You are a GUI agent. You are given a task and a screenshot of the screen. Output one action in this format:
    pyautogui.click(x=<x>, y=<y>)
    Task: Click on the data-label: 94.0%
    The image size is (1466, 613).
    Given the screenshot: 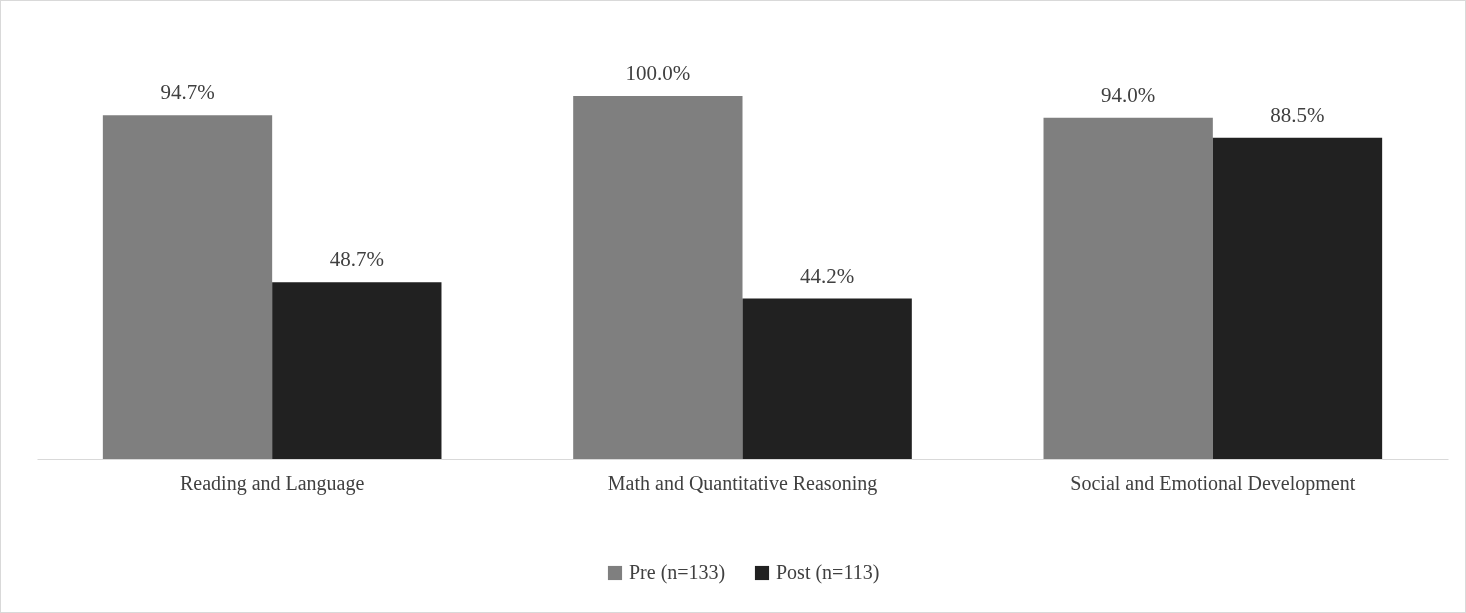 What is the action you would take?
    pyautogui.click(x=1128, y=94)
    